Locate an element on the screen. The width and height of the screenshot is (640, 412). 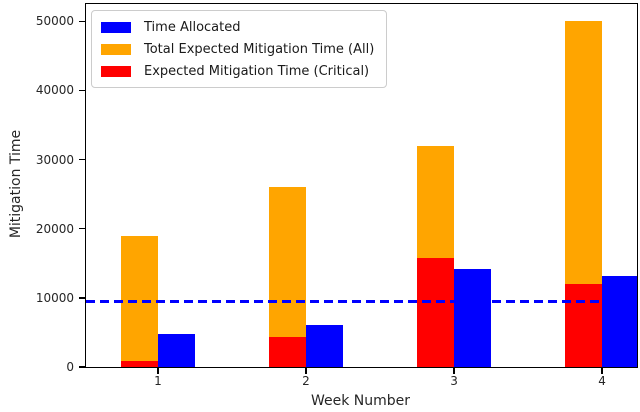
legend-swatch-total-expected-mitigation-time-all is located at coordinates (116, 49).